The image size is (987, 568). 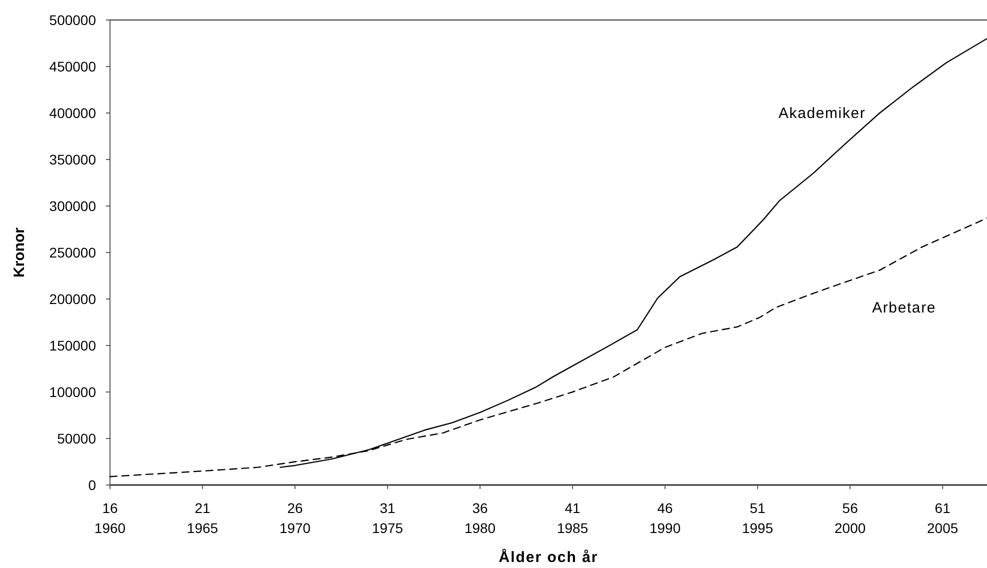 I want to click on y-tick-label: 250000, so click(x=72, y=252).